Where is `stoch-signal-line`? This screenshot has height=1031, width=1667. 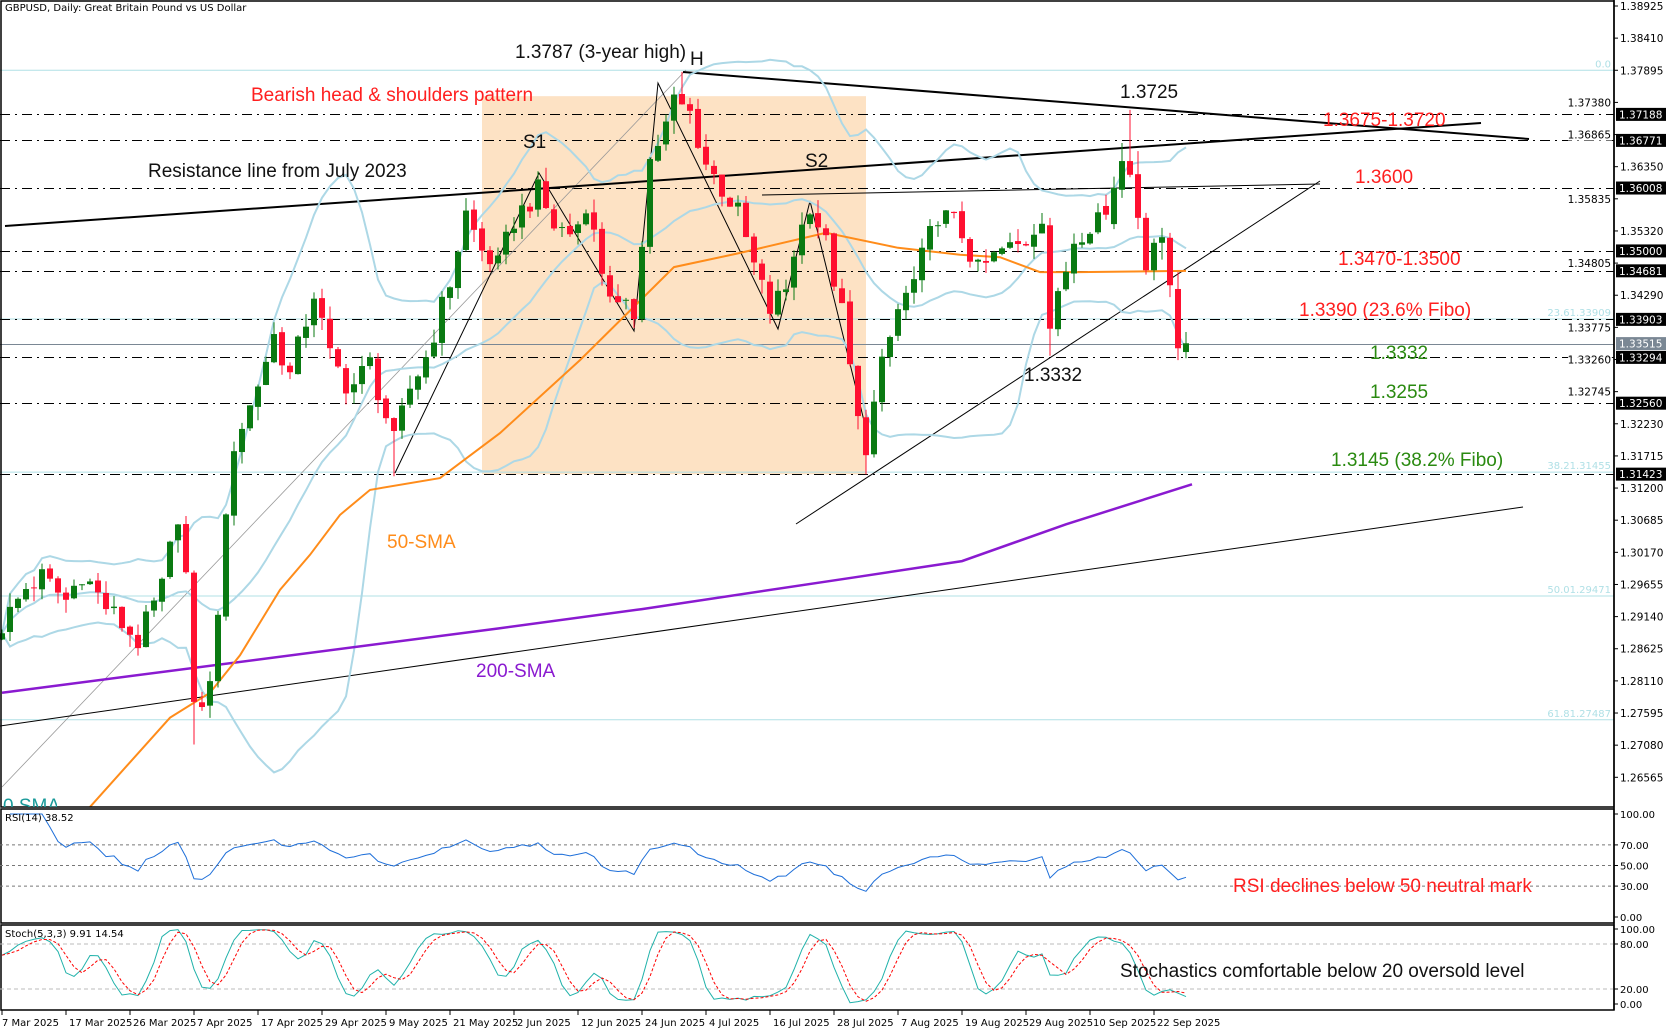 stoch-signal-line is located at coordinates (594, 965).